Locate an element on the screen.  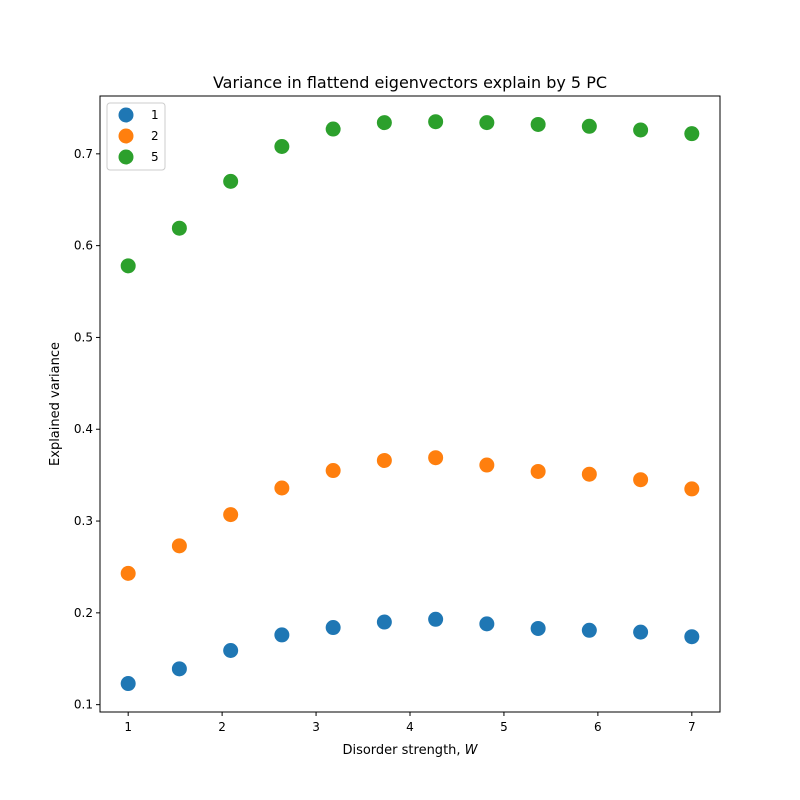
x-axis-label-text: Disorder strength, is located at coordinates (403, 750).